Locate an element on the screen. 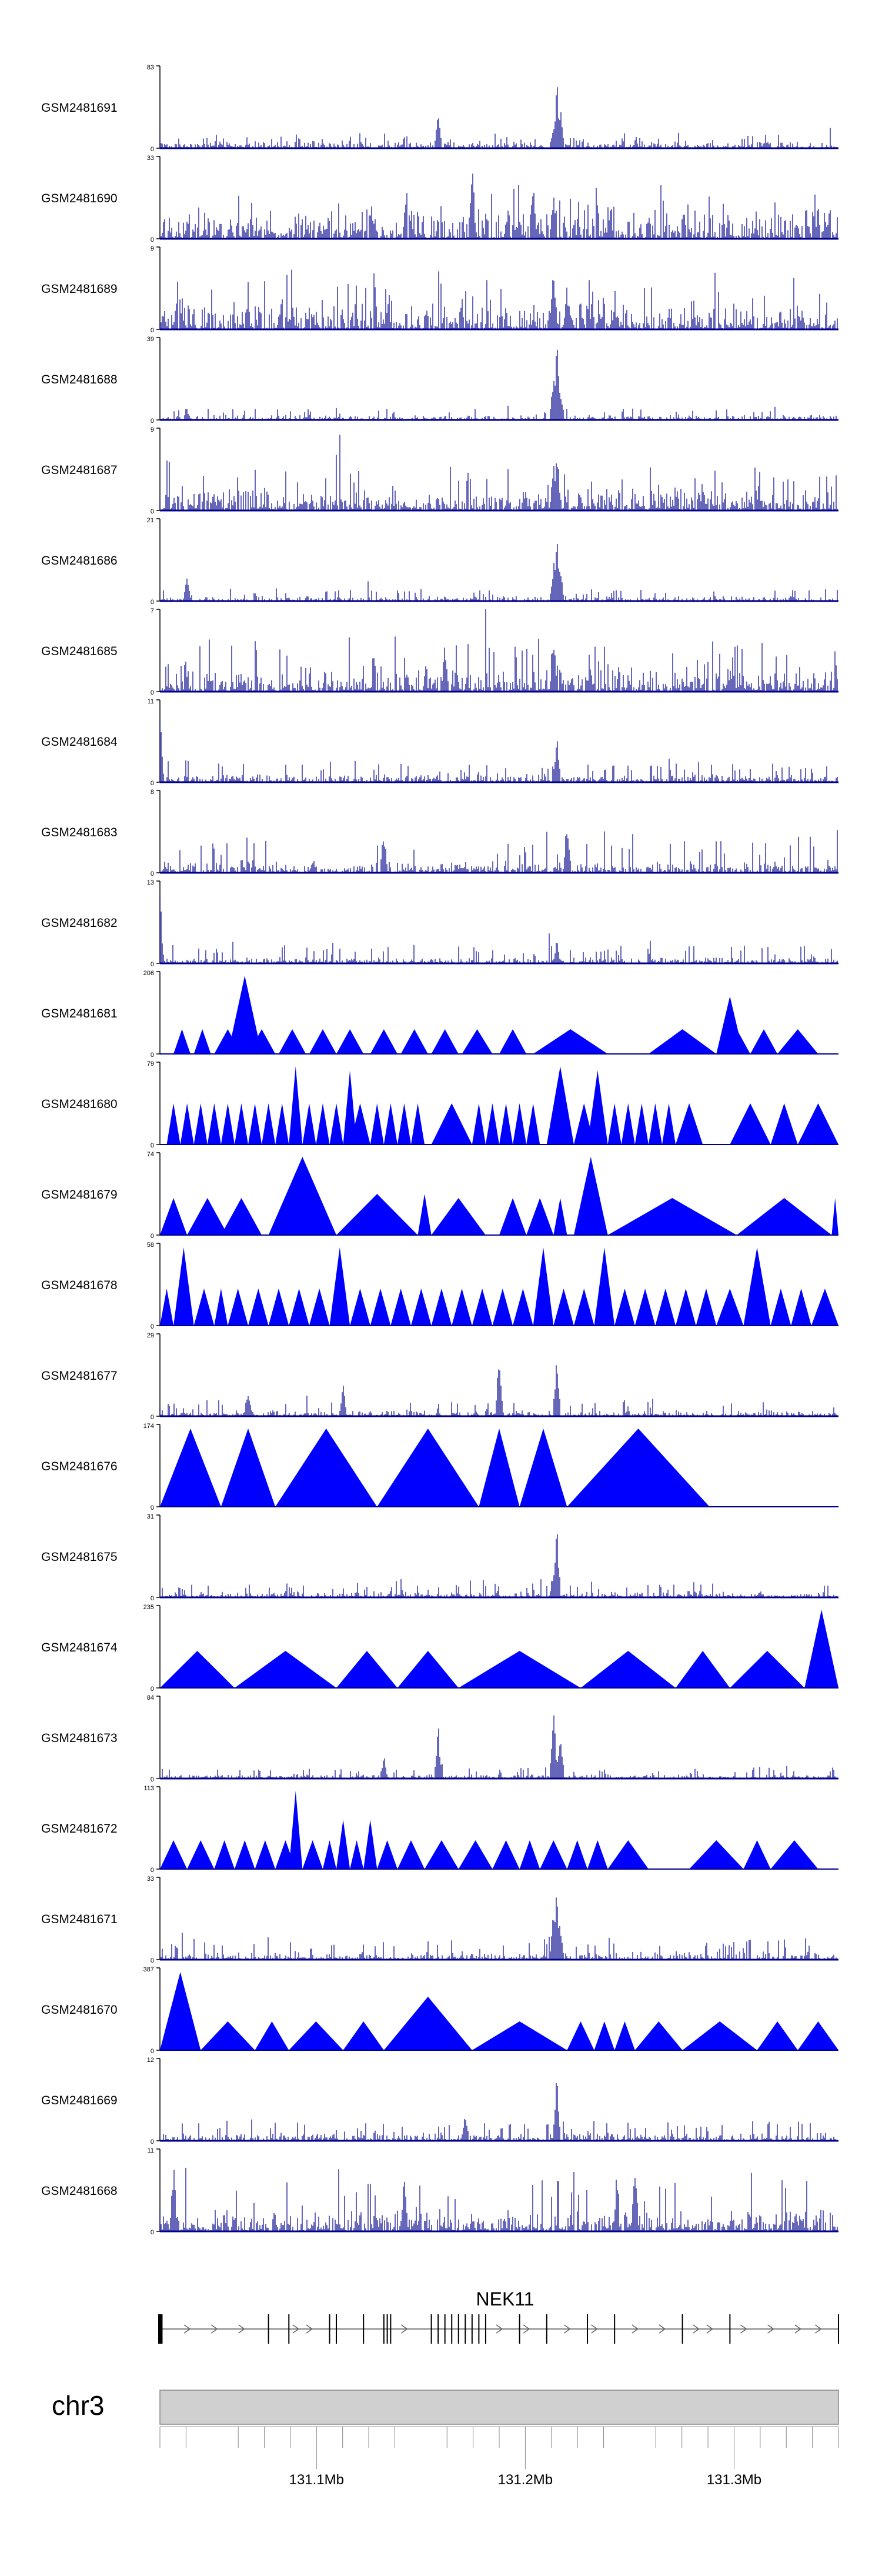 This screenshot has height=2576, width=882. x-tick-label: 131.1Mb is located at coordinates (316, 2480).